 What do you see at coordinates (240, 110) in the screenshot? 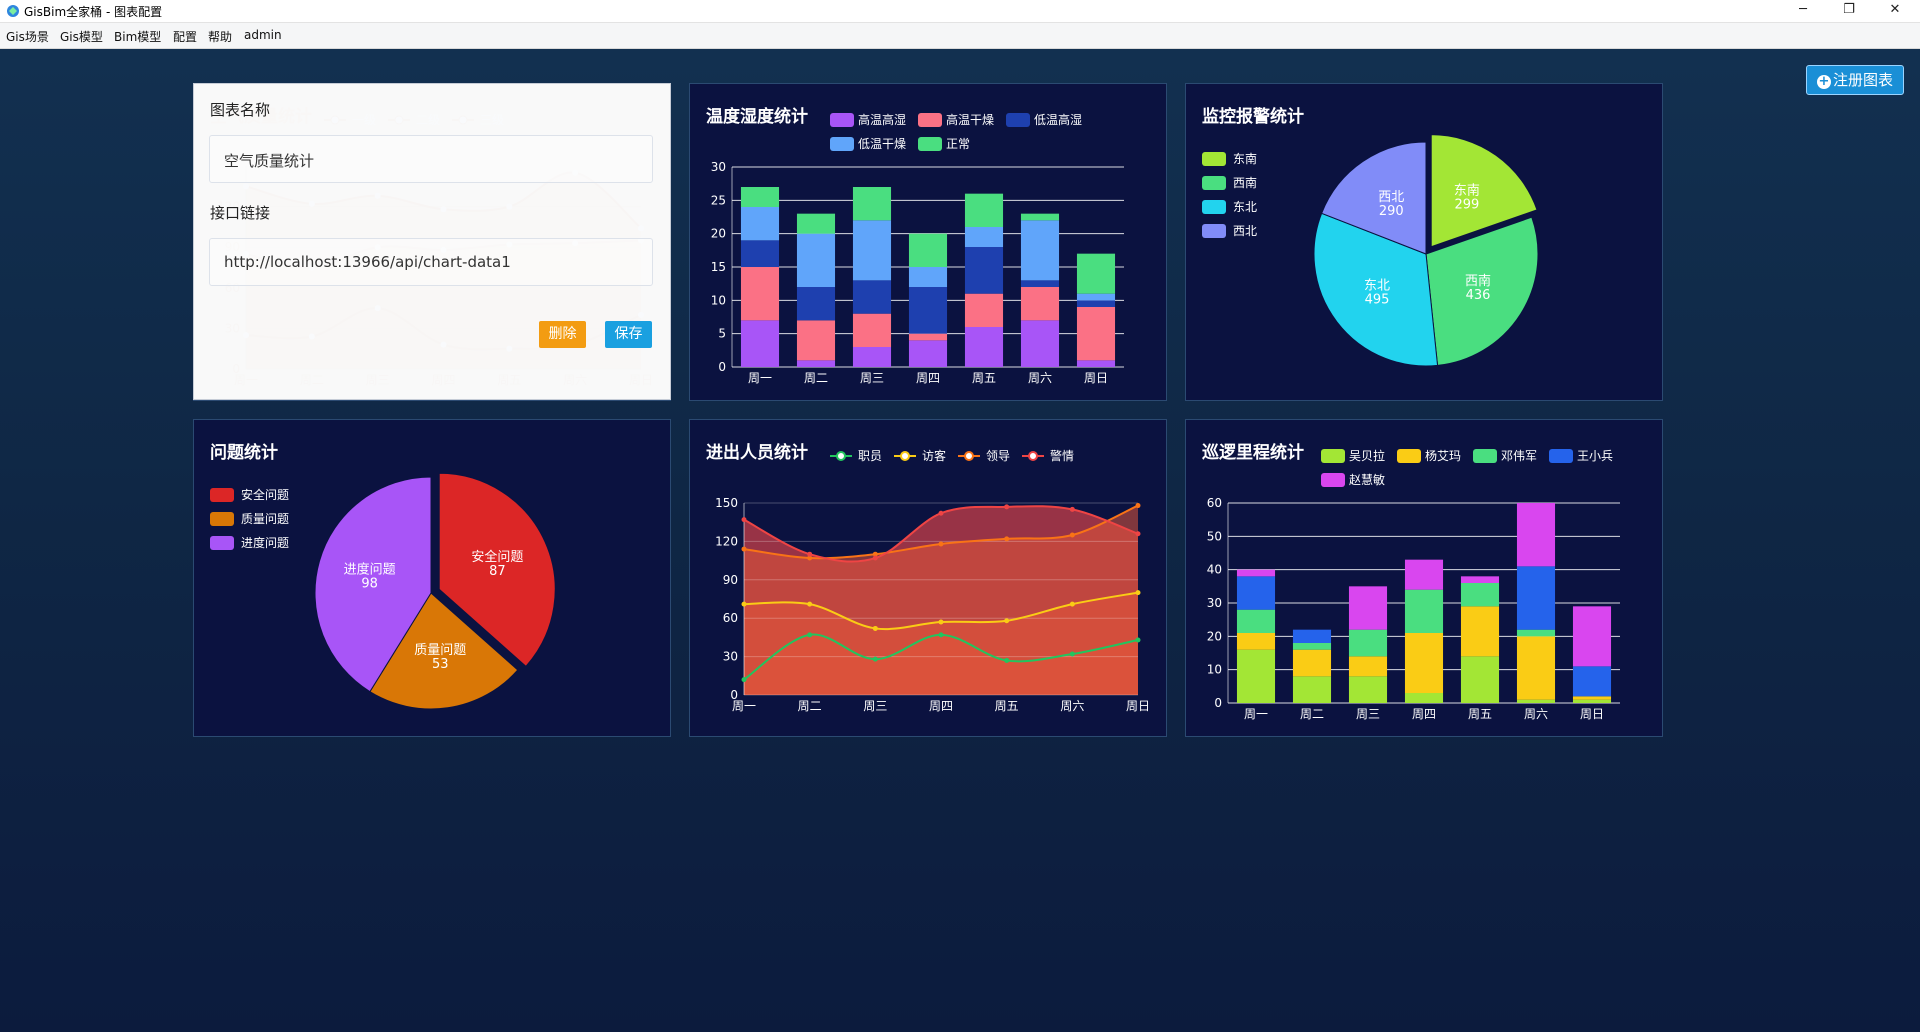
I see `chart-name-label: 图表名称` at bounding box center [240, 110].